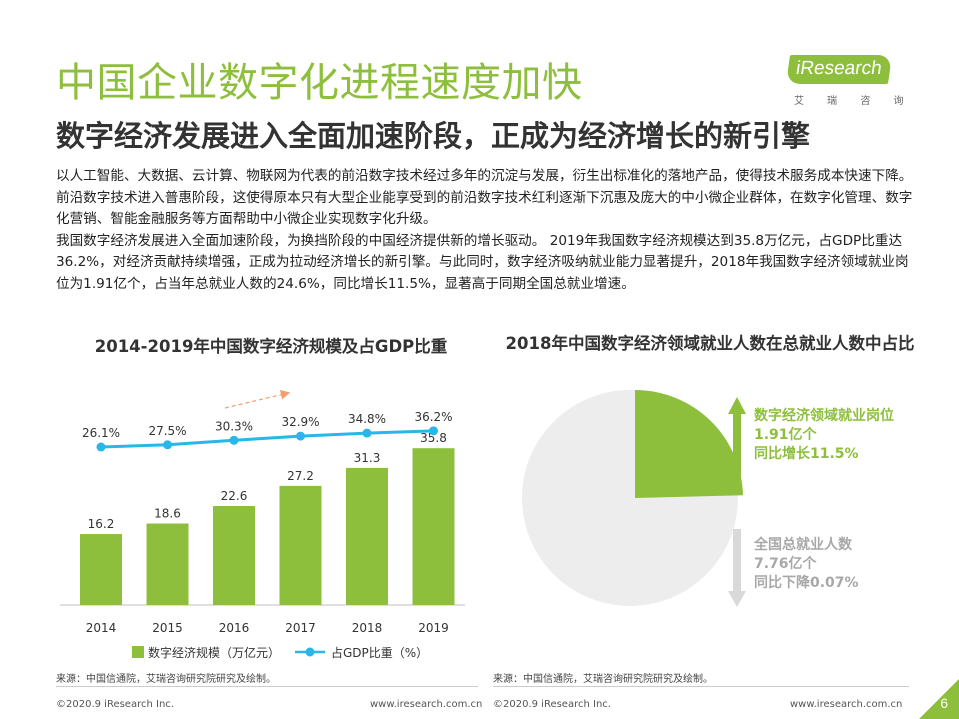 This screenshot has height=719, width=959. What do you see at coordinates (710, 343) in the screenshot?
I see `right-chart-title: 2018年中国数字经济领域就业人数在总就业人数中占比` at bounding box center [710, 343].